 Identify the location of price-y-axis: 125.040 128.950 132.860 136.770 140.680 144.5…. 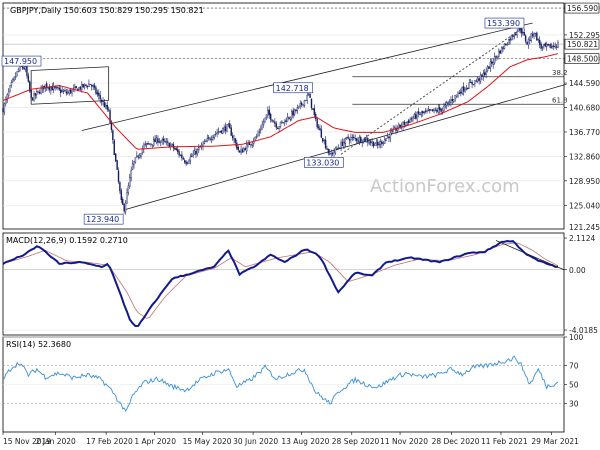
(582, 117).